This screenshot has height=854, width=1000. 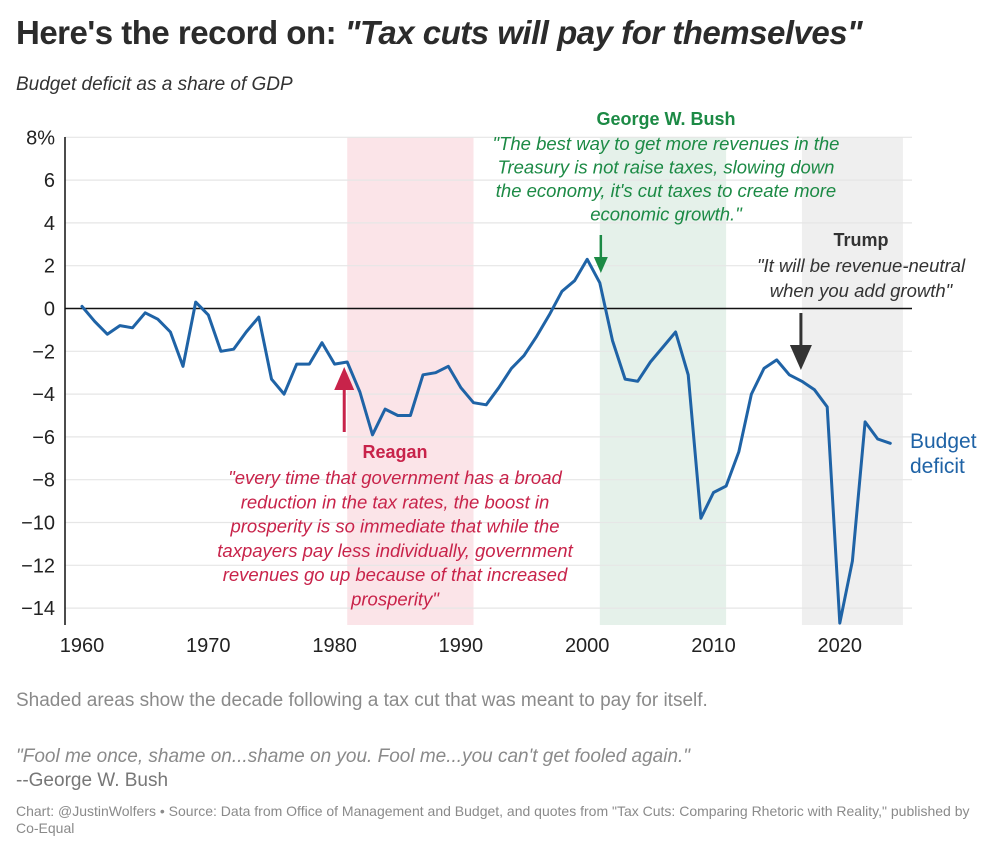 What do you see at coordinates (394, 452) in the screenshot?
I see `reagan-name: Reagan` at bounding box center [394, 452].